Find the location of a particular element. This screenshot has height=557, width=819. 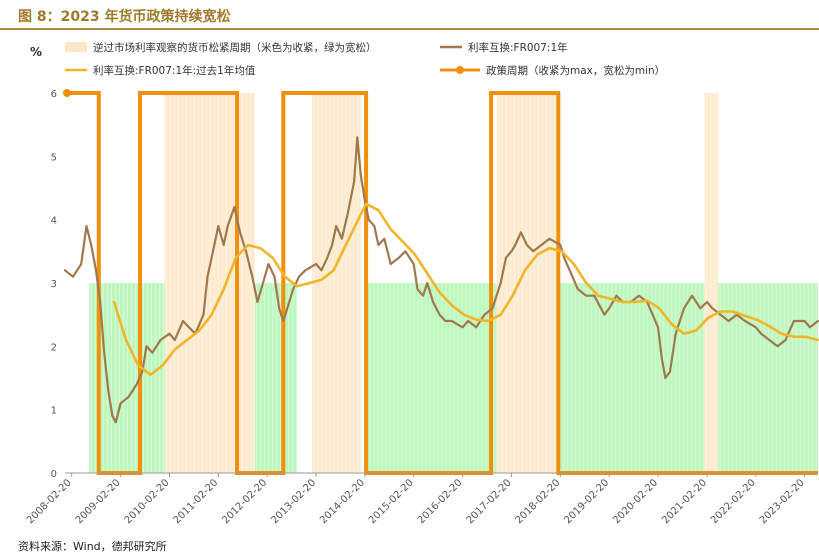

x-tick-label: 2008-02-20 is located at coordinates (49, 501).